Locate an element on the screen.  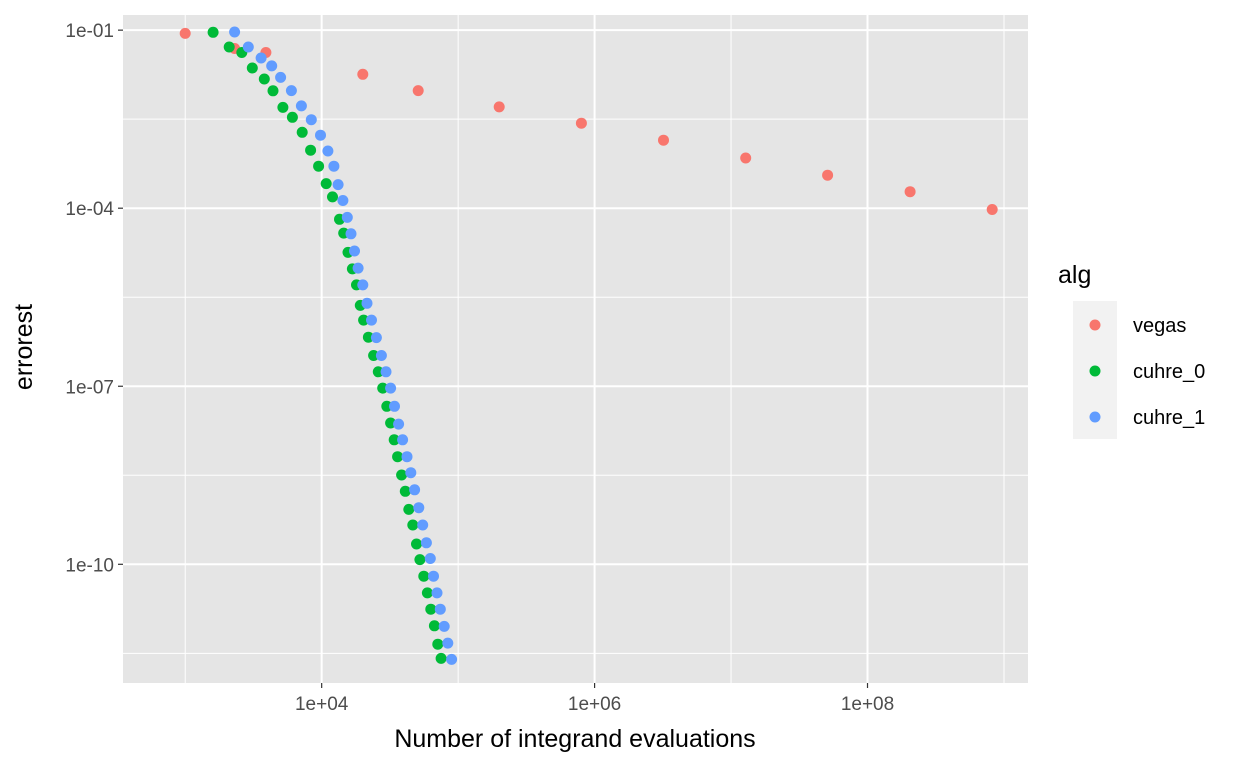
y-axis-title: errorest is located at coordinates (24, 347).